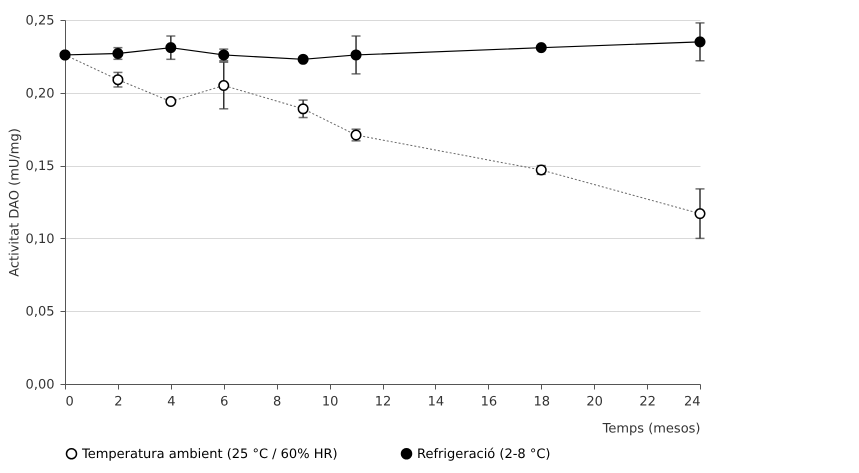  I want to click on x-tick-label: 24, so click(692, 402).